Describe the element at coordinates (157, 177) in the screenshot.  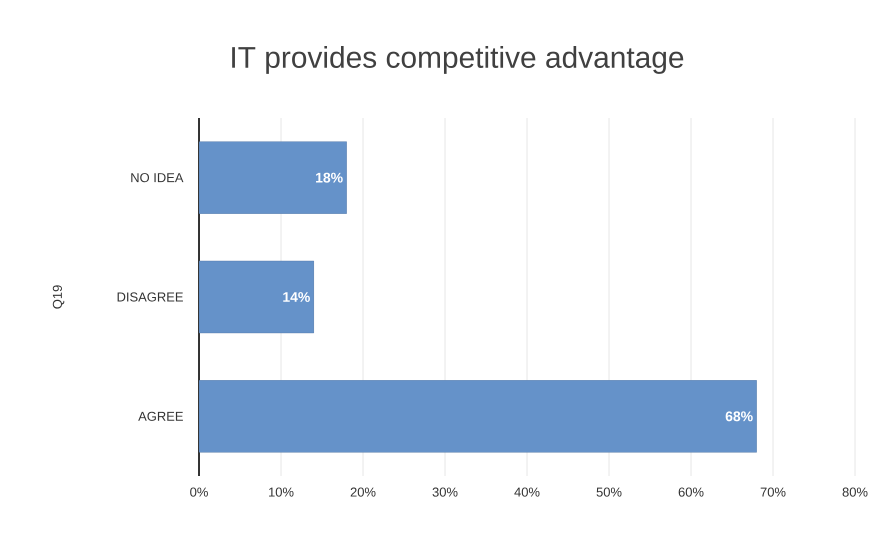
I see `y-tick-label: NO IDEA` at that location.